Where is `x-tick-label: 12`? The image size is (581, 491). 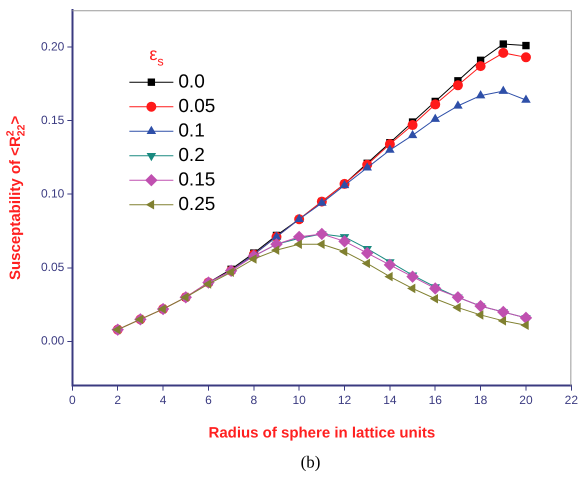
x-tick-label: 12 is located at coordinates (345, 400).